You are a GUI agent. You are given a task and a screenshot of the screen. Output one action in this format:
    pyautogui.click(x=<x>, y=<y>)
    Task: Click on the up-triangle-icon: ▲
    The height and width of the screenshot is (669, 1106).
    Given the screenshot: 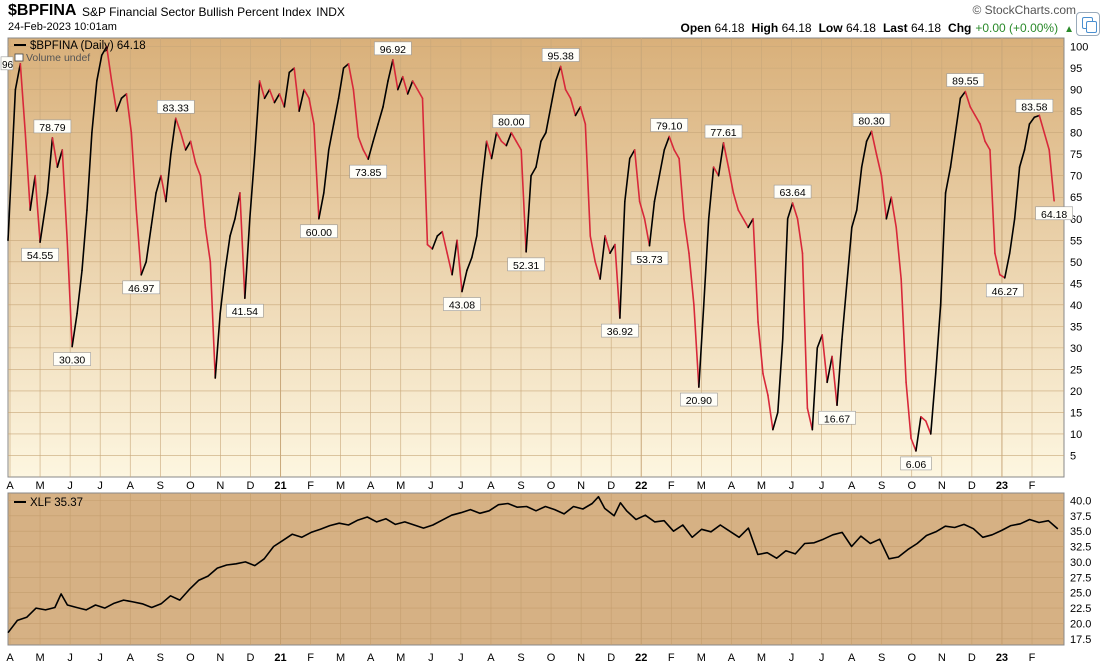 What is the action you would take?
    pyautogui.click(x=1069, y=29)
    